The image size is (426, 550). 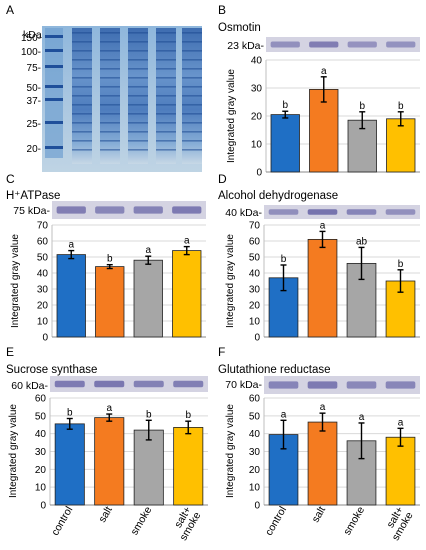 I want to click on gel-image, so click(x=122, y=99).